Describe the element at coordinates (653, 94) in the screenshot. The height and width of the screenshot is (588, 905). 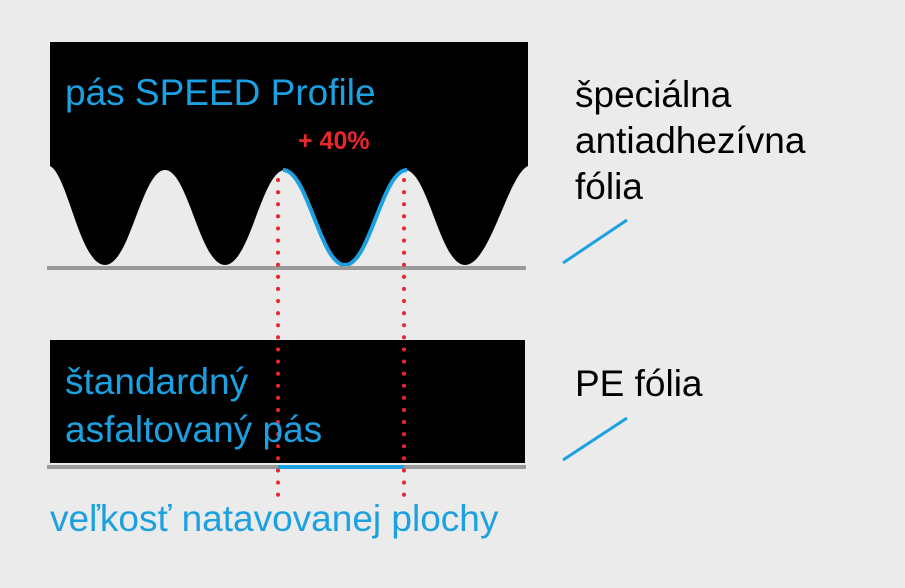
I see `film-label: špeciálna` at that location.